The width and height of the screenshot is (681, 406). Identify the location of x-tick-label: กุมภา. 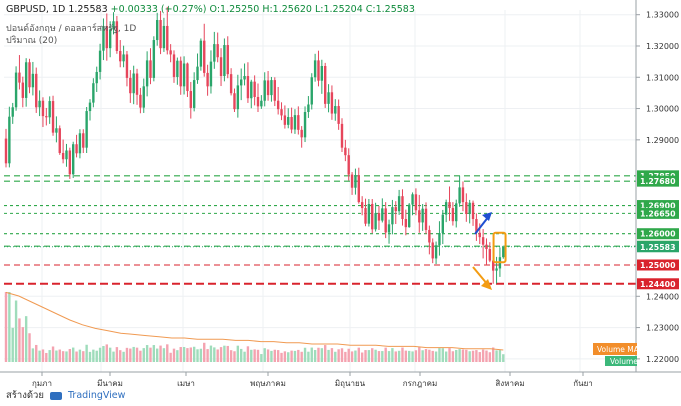
(42, 383).